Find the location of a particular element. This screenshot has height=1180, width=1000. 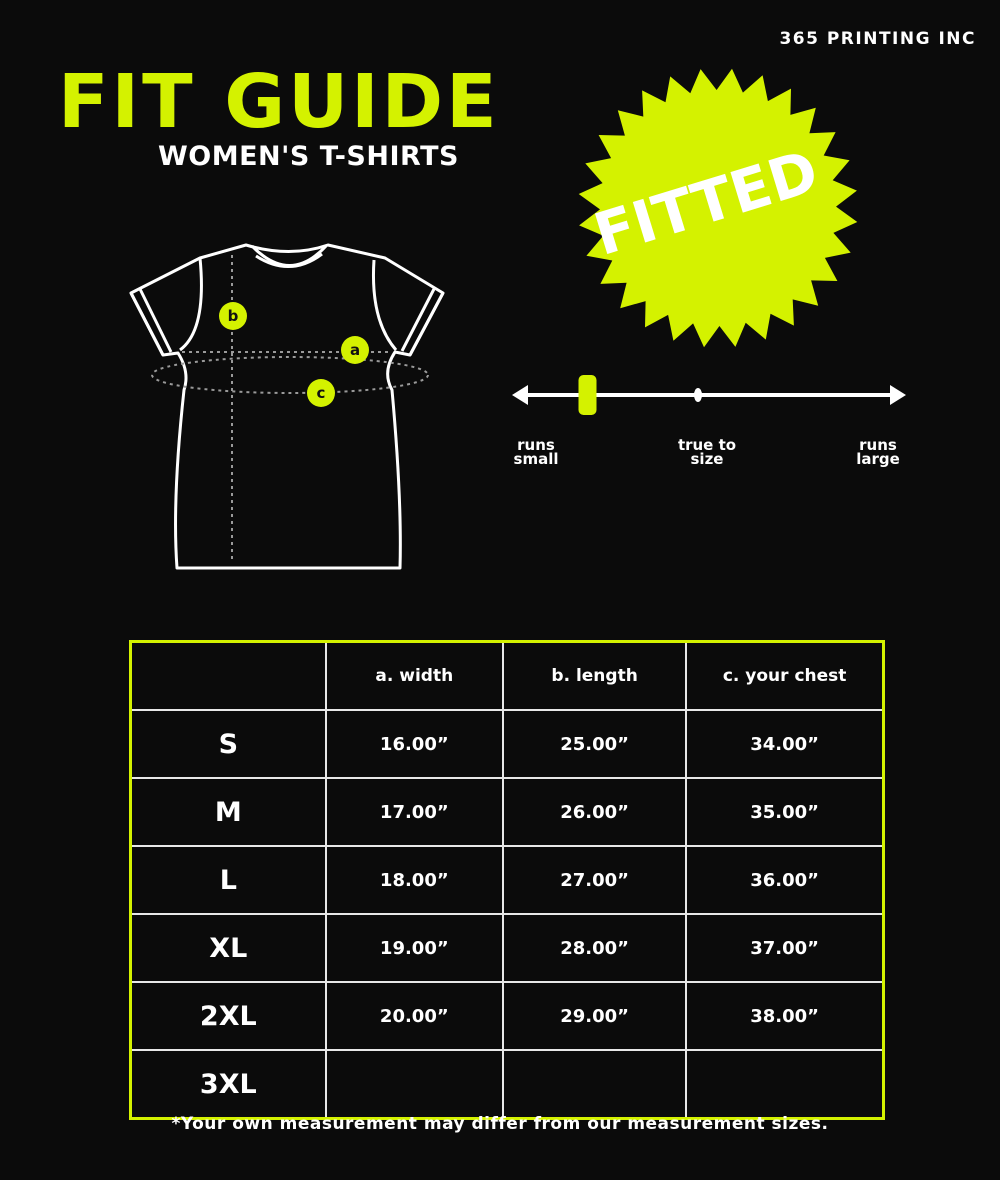

table-row: L 18.00” 27.00” 36.00” is located at coordinates (507, 880).